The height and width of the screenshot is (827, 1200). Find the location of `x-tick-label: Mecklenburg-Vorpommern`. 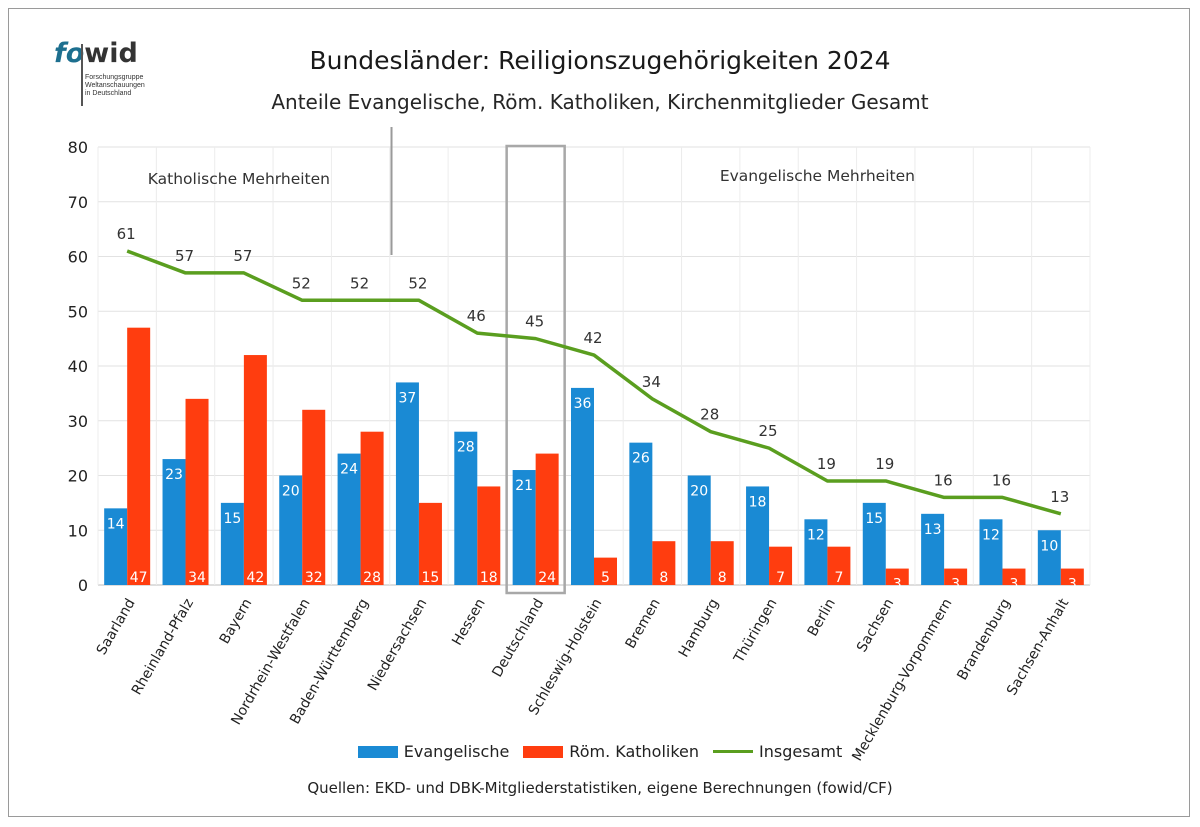

x-tick-label: Mecklenburg-Vorpommern is located at coordinates (902, 680).